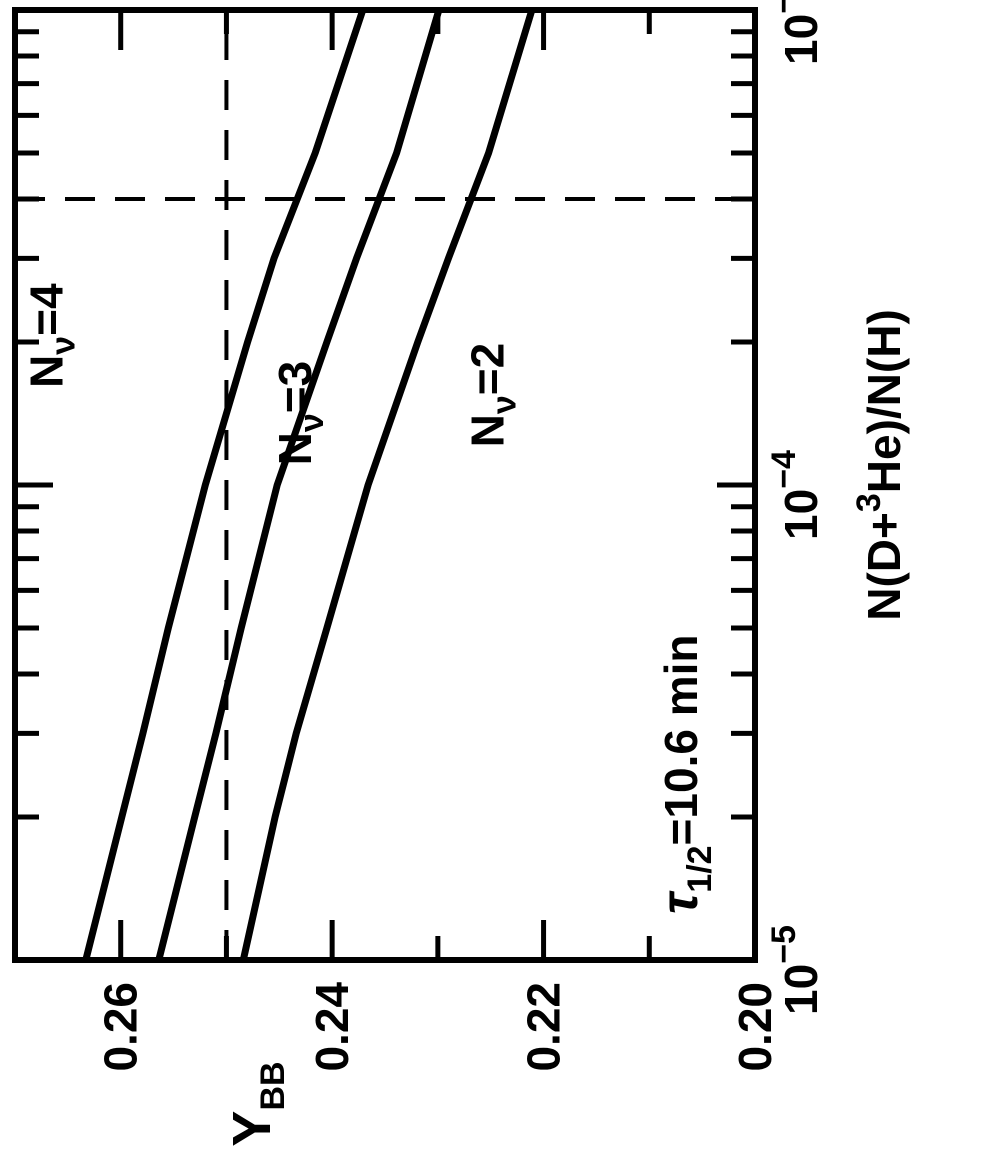 The width and height of the screenshot is (990, 1172). What do you see at coordinates (869, 502) in the screenshot?
I see `x-axis-label-superscript: 3` at bounding box center [869, 502].